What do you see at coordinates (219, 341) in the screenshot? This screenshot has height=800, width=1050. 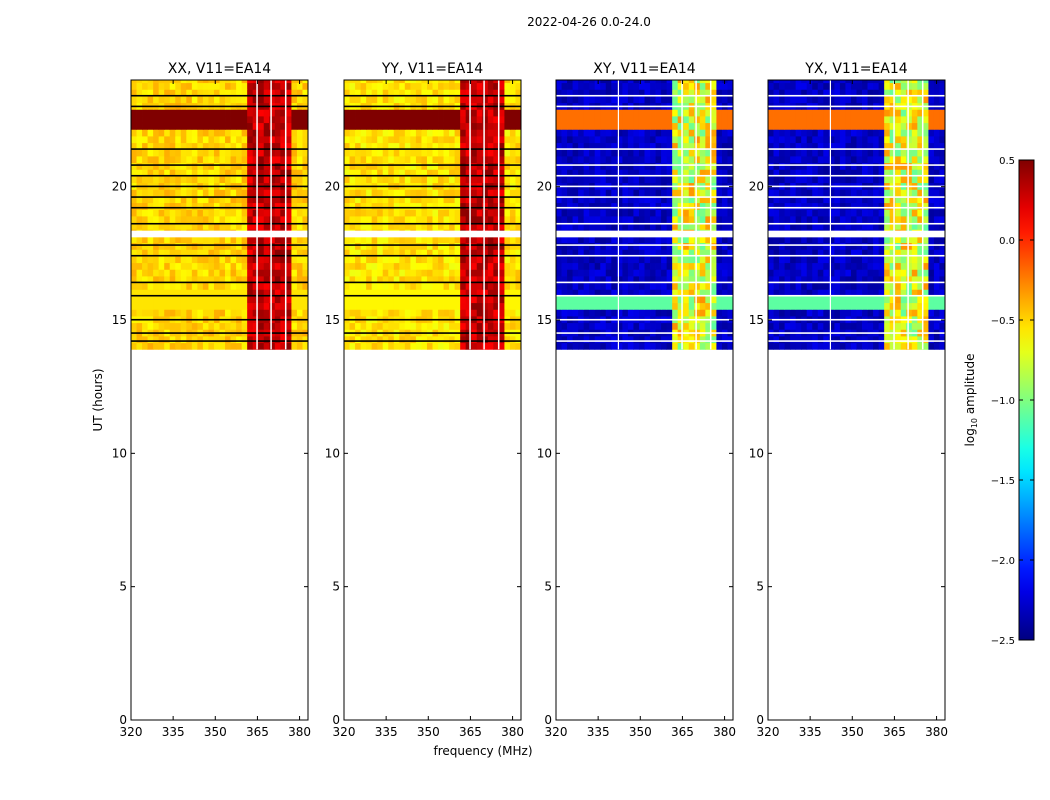 I see `flagged-row` at bounding box center [219, 341].